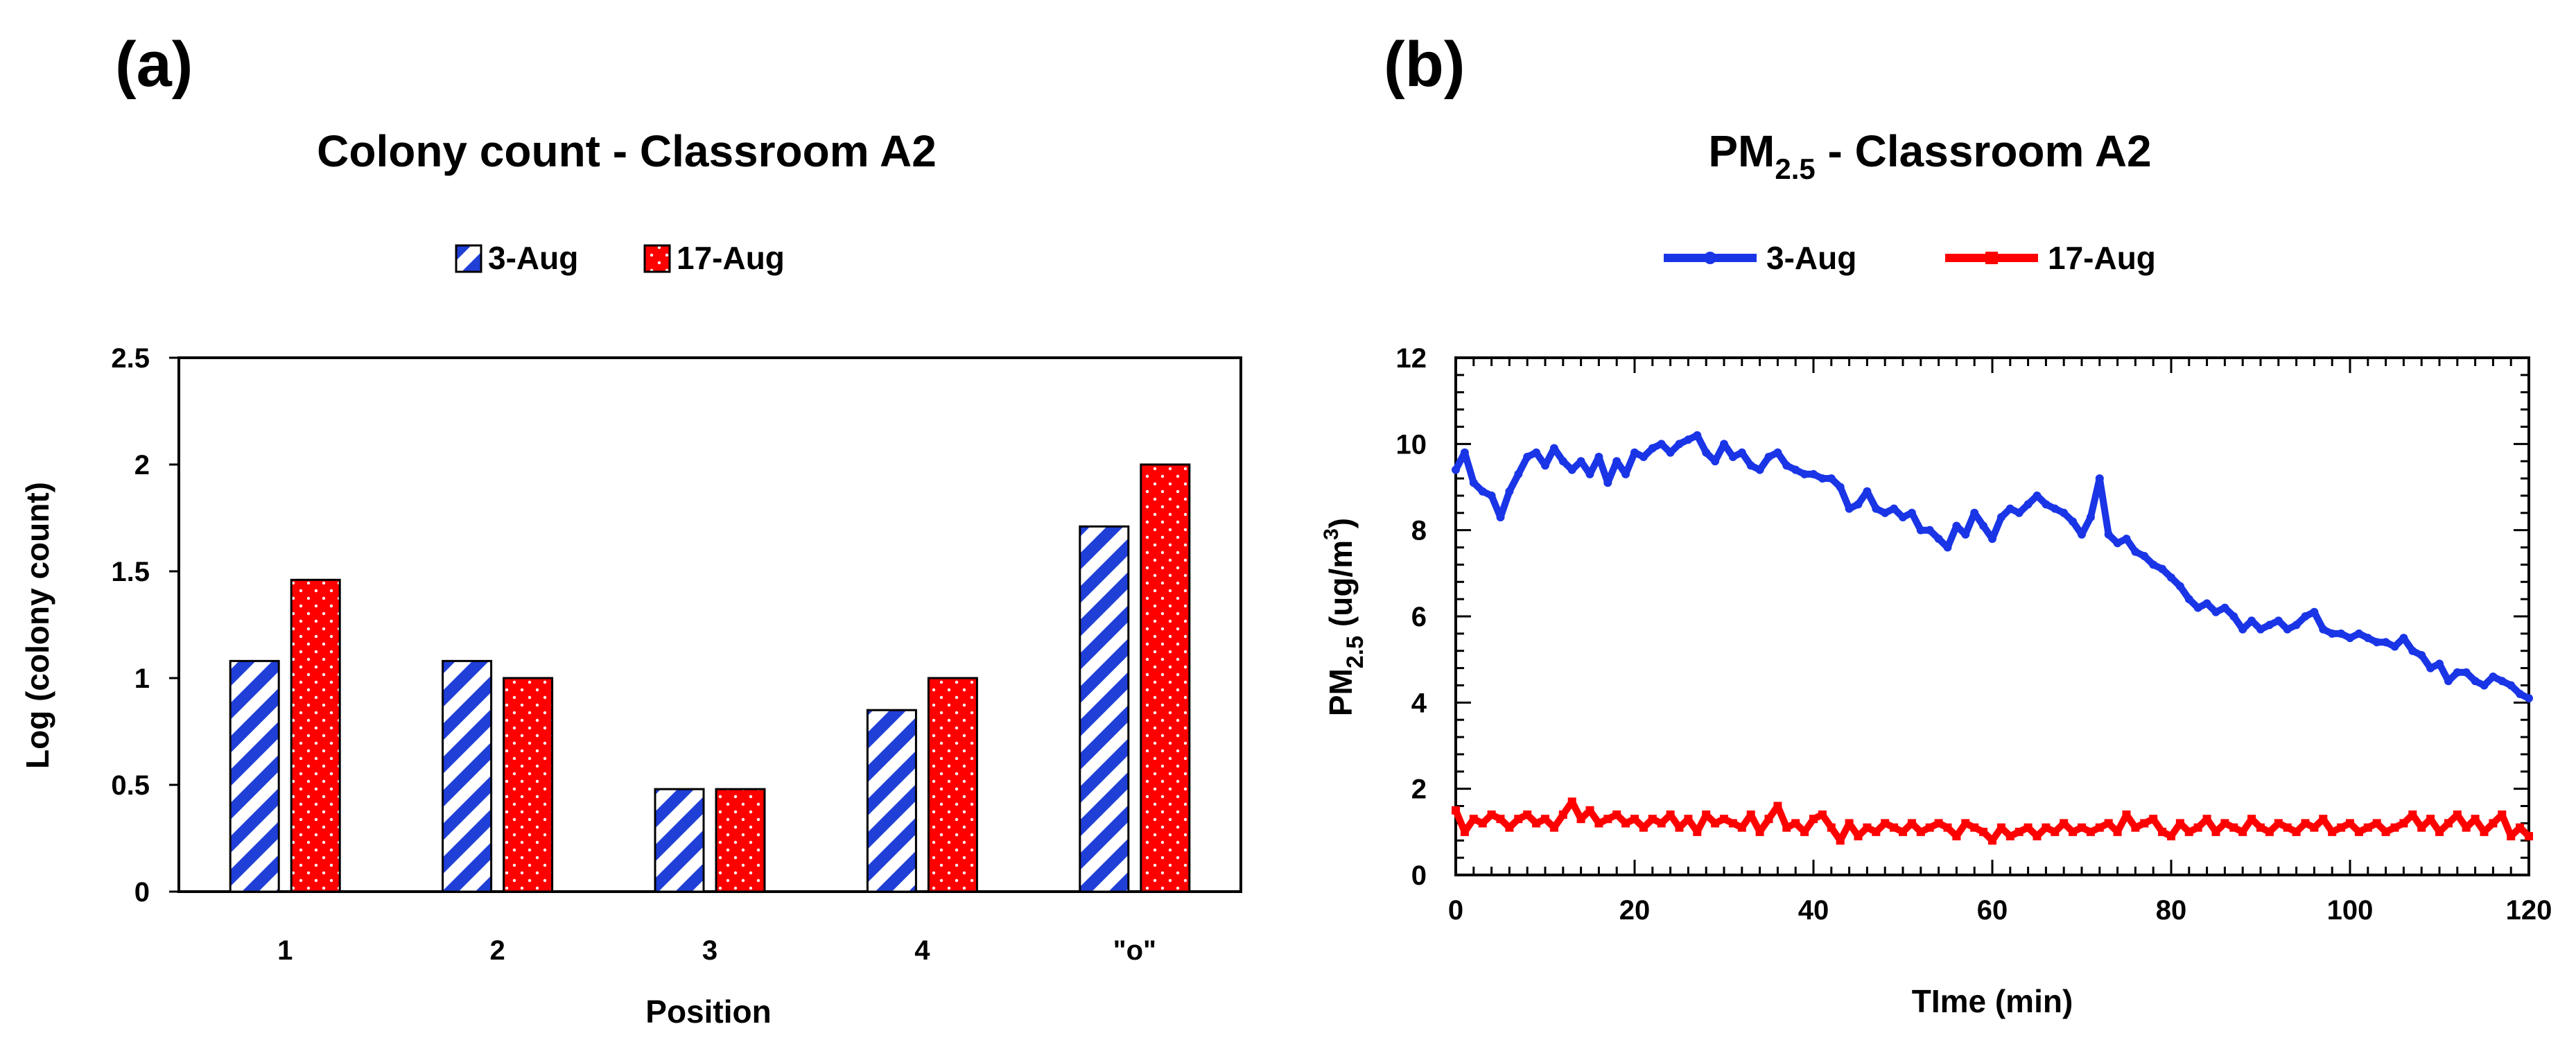 This screenshot has width=2576, height=1040. What do you see at coordinates (497, 950) in the screenshot?
I see `x-tick-label: 2` at bounding box center [497, 950].